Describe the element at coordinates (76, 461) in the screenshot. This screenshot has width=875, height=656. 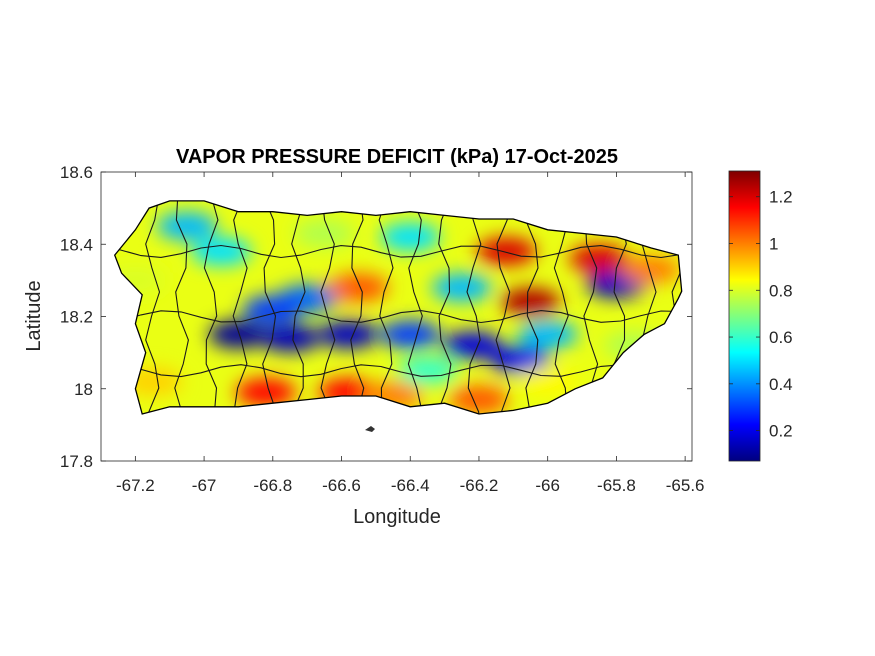
I see `y-tick-label: 17.8` at that location.